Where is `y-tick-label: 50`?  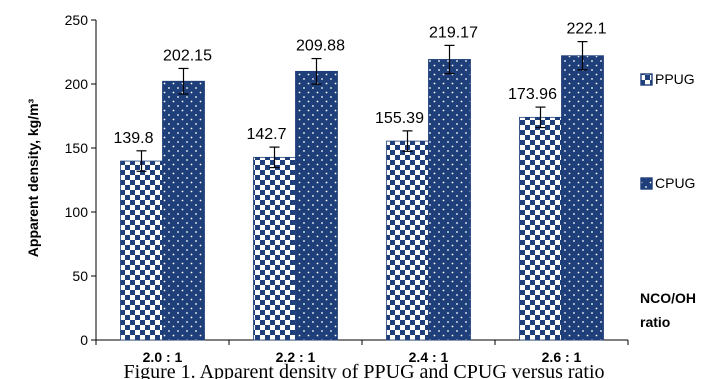 y-tick-label: 50 is located at coordinates (80, 276).